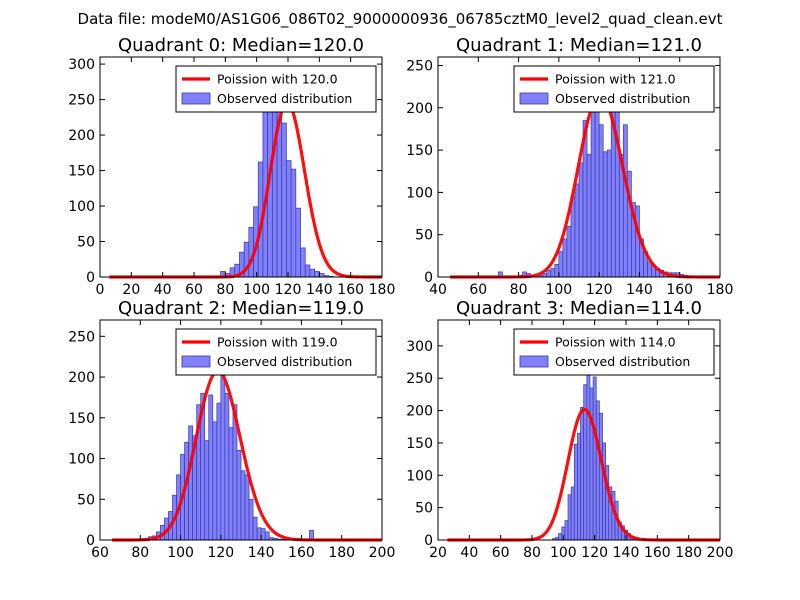 This screenshot has width=800, height=600. I want to click on axes-frame, so click(579, 167).